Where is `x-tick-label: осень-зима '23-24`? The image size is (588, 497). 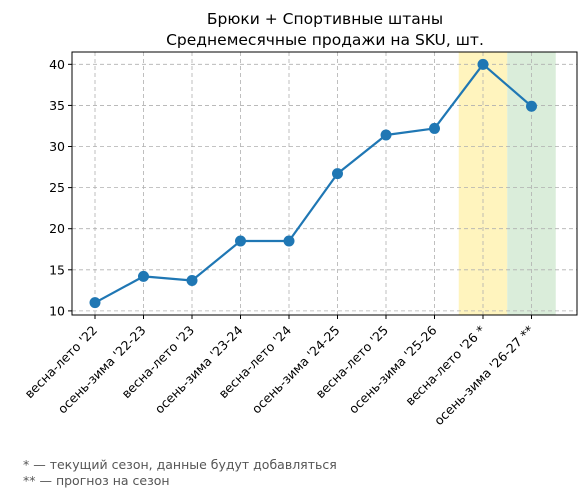
x-tick-label: осень-зима '23-24 is located at coordinates (199, 369).